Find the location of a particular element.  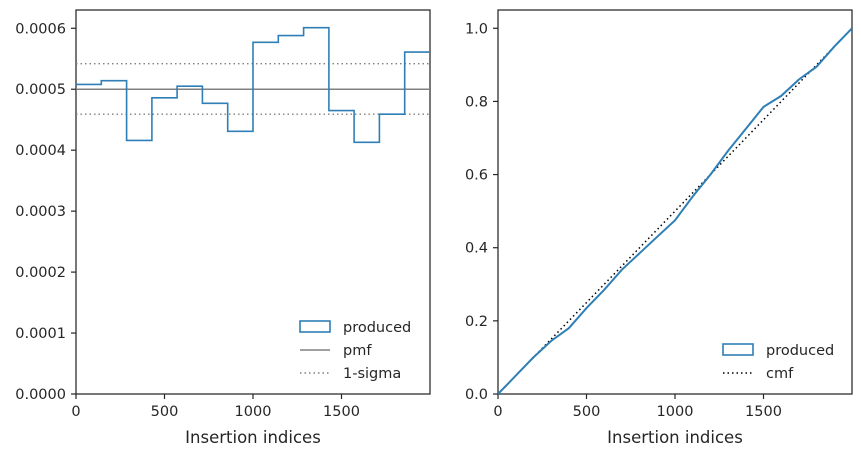

legend-produced-label-right: produced is located at coordinates (800, 351).